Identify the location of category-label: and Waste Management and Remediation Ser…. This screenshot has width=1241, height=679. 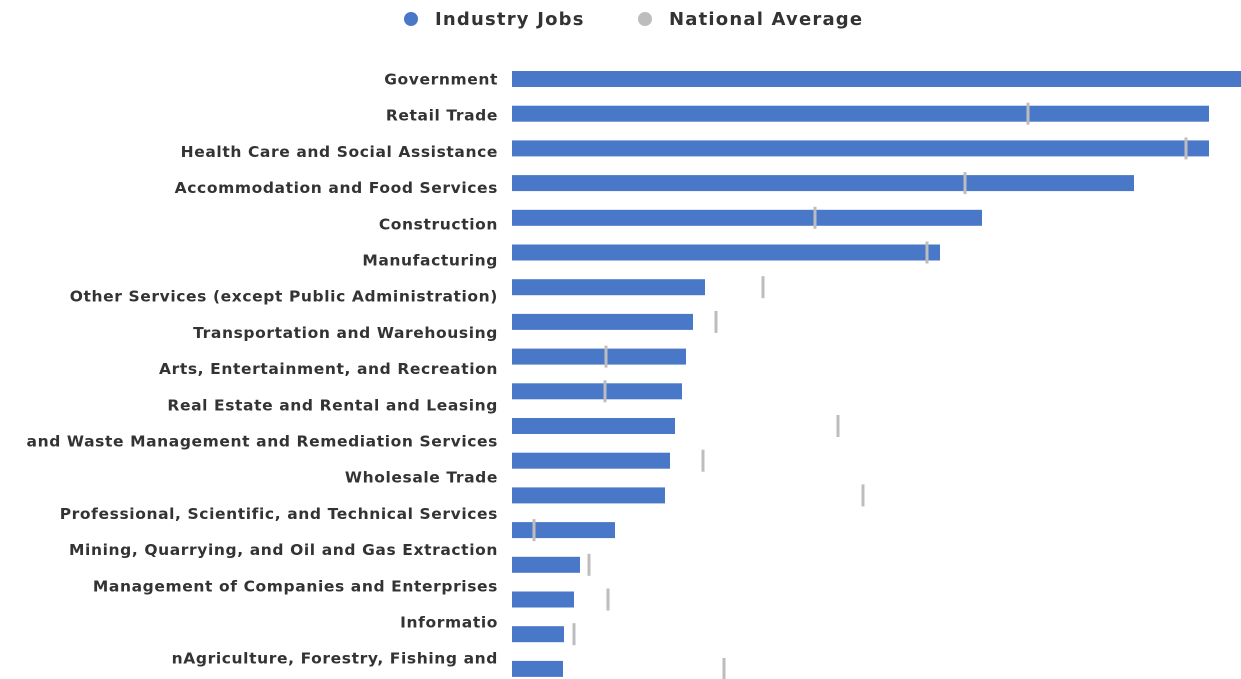
(262, 442).